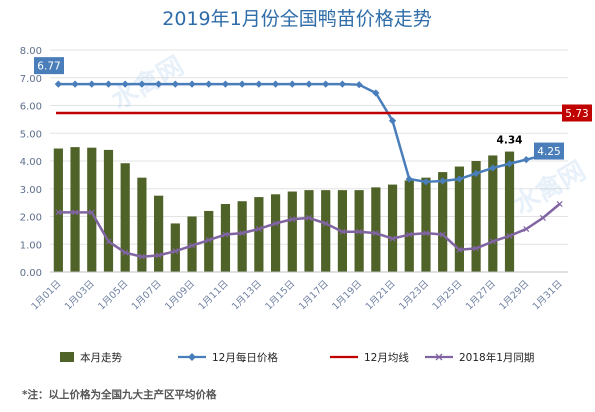  I want to click on legend-diamond-marker, so click(192, 357).